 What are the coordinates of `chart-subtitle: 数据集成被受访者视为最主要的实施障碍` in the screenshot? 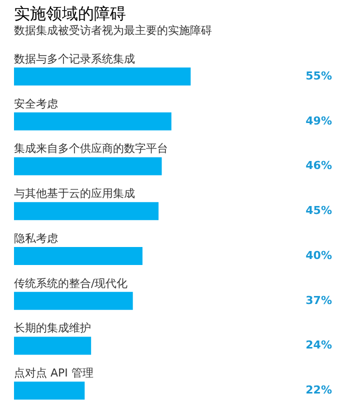 It's located at (113, 30).